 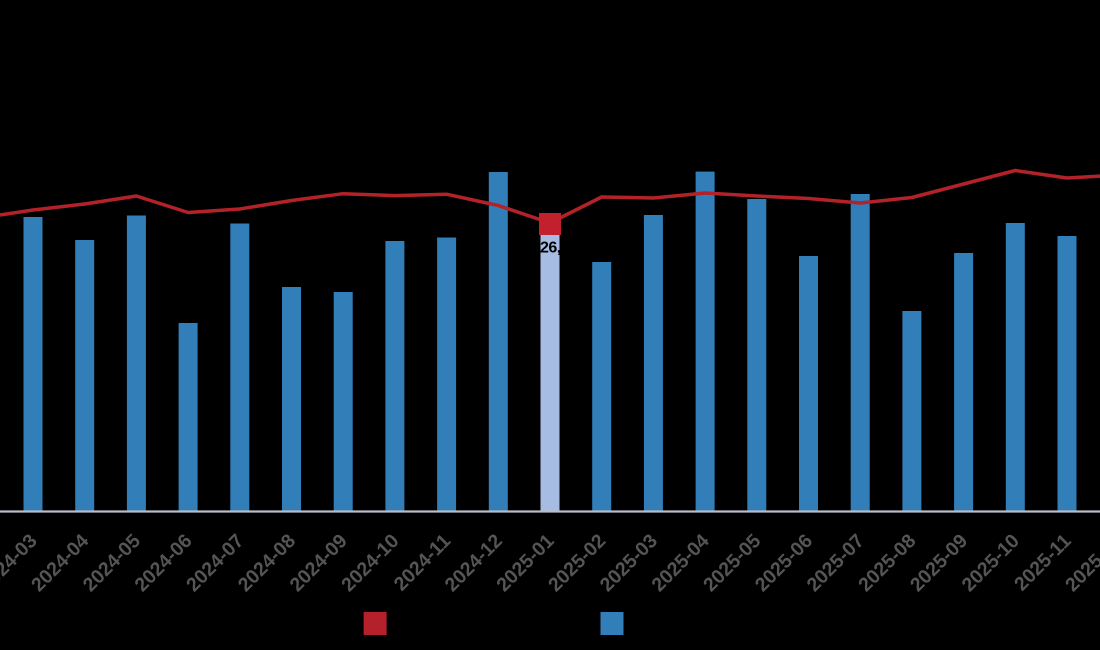 What do you see at coordinates (555, 248) in the screenshot?
I see `svg-text: 26,5` at bounding box center [555, 248].